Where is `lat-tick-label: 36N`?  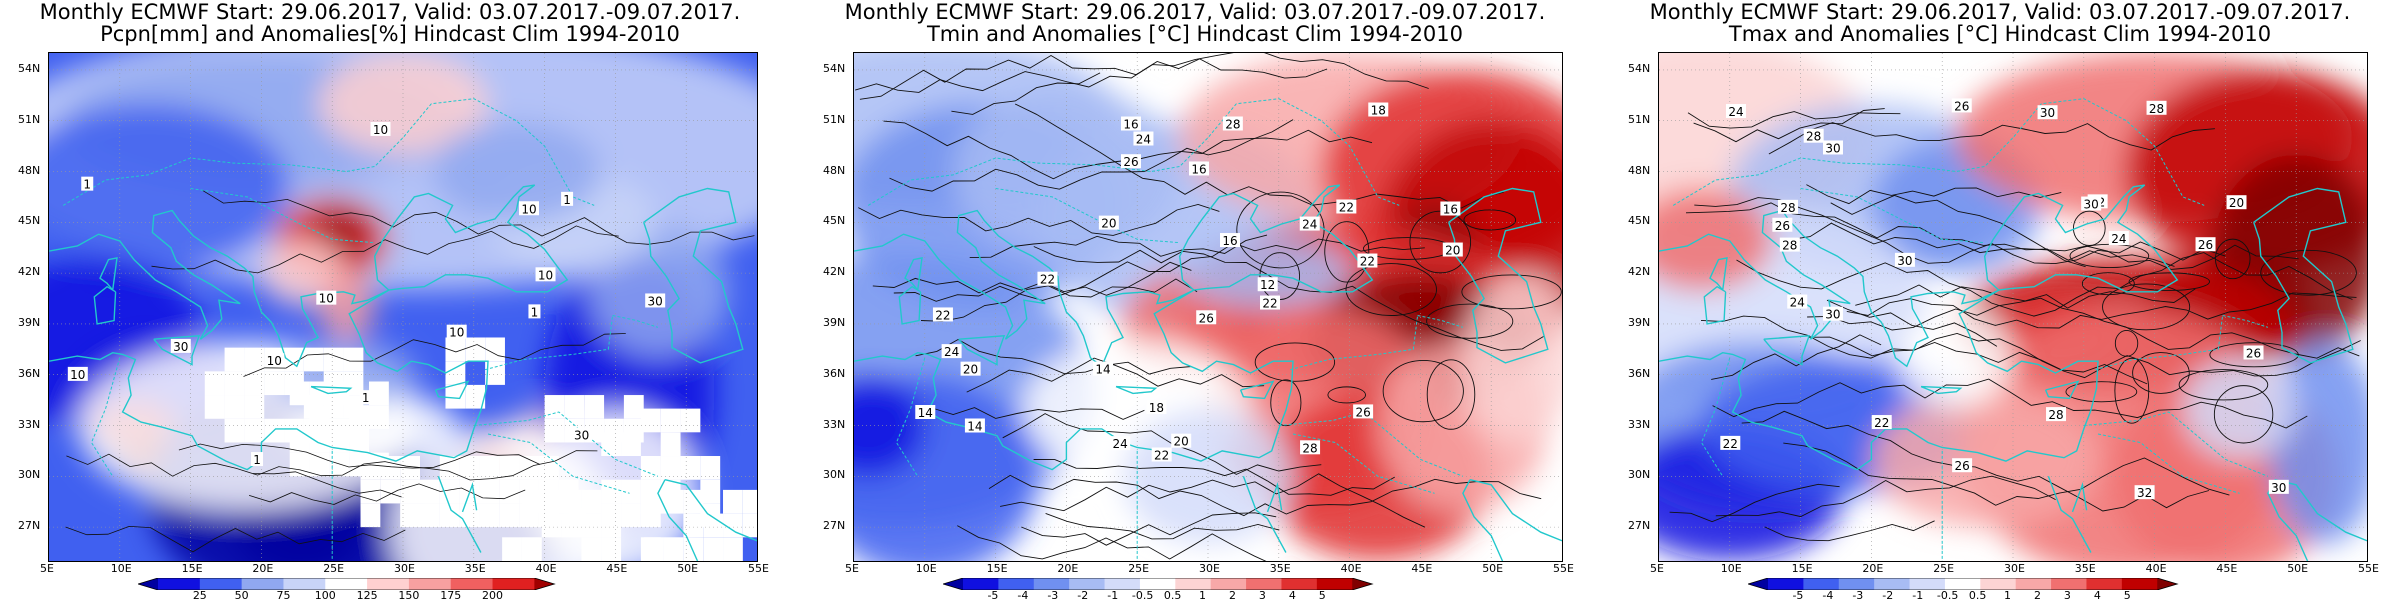
lat-tick-label: 36N is located at coordinates (1639, 373).